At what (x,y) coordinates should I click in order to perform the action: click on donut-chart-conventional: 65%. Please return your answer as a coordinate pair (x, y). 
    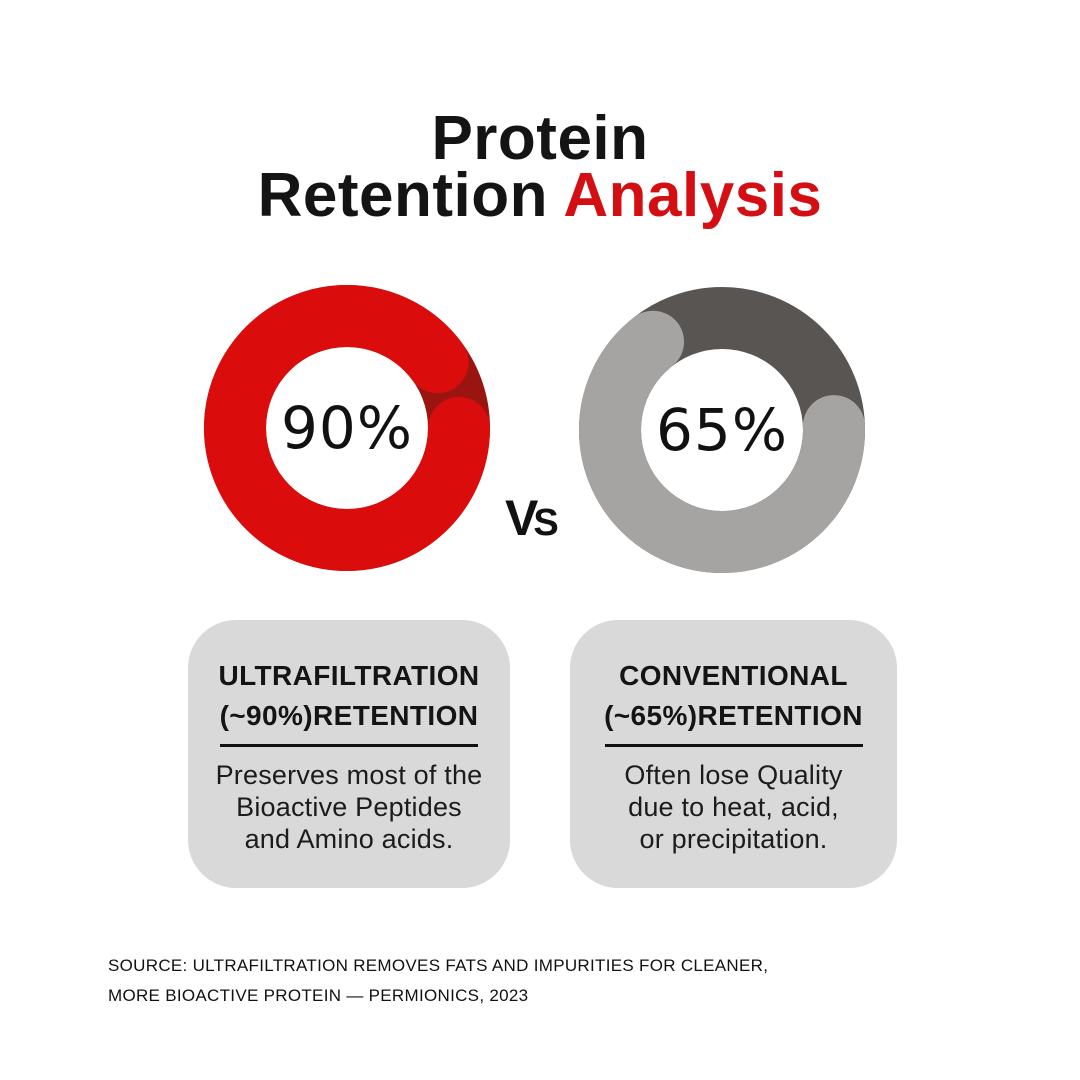
    Looking at the image, I should click on (722, 430).